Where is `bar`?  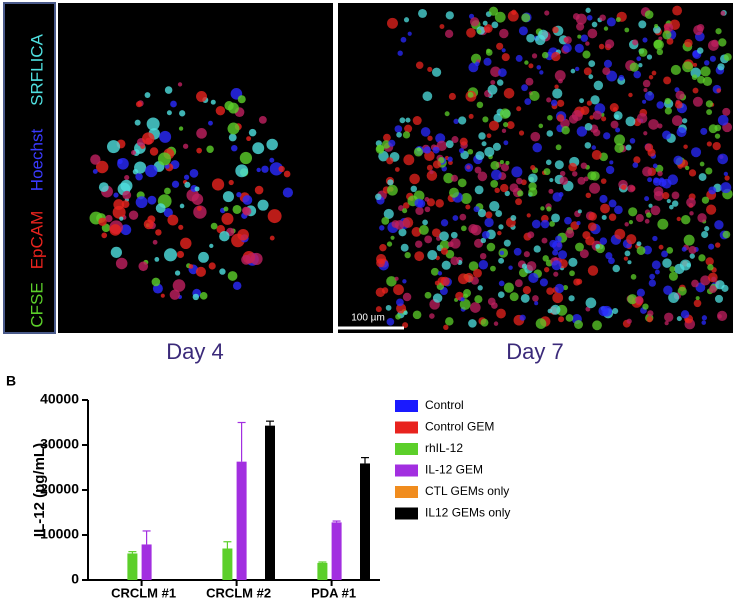
bar is located at coordinates (146, 562).